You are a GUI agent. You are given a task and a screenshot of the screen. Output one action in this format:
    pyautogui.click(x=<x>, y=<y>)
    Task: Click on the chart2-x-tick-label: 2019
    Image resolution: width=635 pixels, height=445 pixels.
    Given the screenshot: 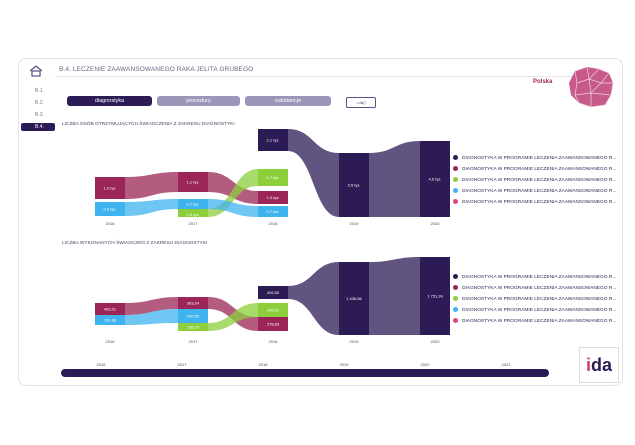 What is the action you would take?
    pyautogui.click(x=355, y=341)
    